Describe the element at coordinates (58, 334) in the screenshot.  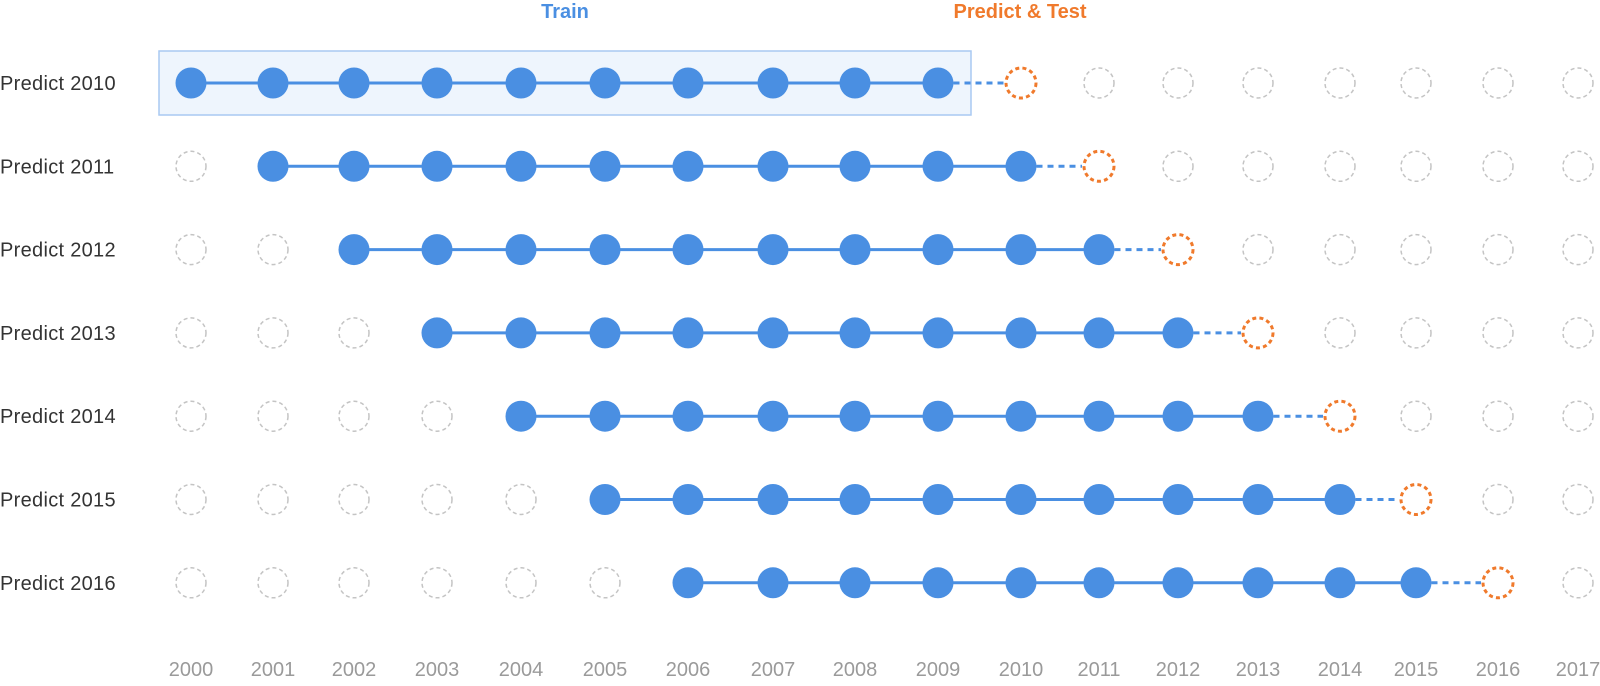
I see `row-label: Predict 2013` at that location.